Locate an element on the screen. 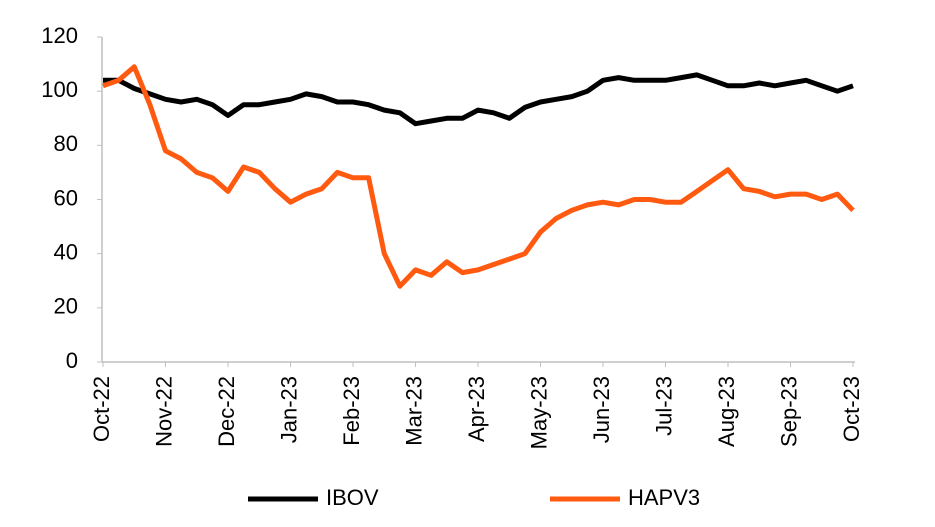  x-tick-label: Dec-22 is located at coordinates (226, 411).